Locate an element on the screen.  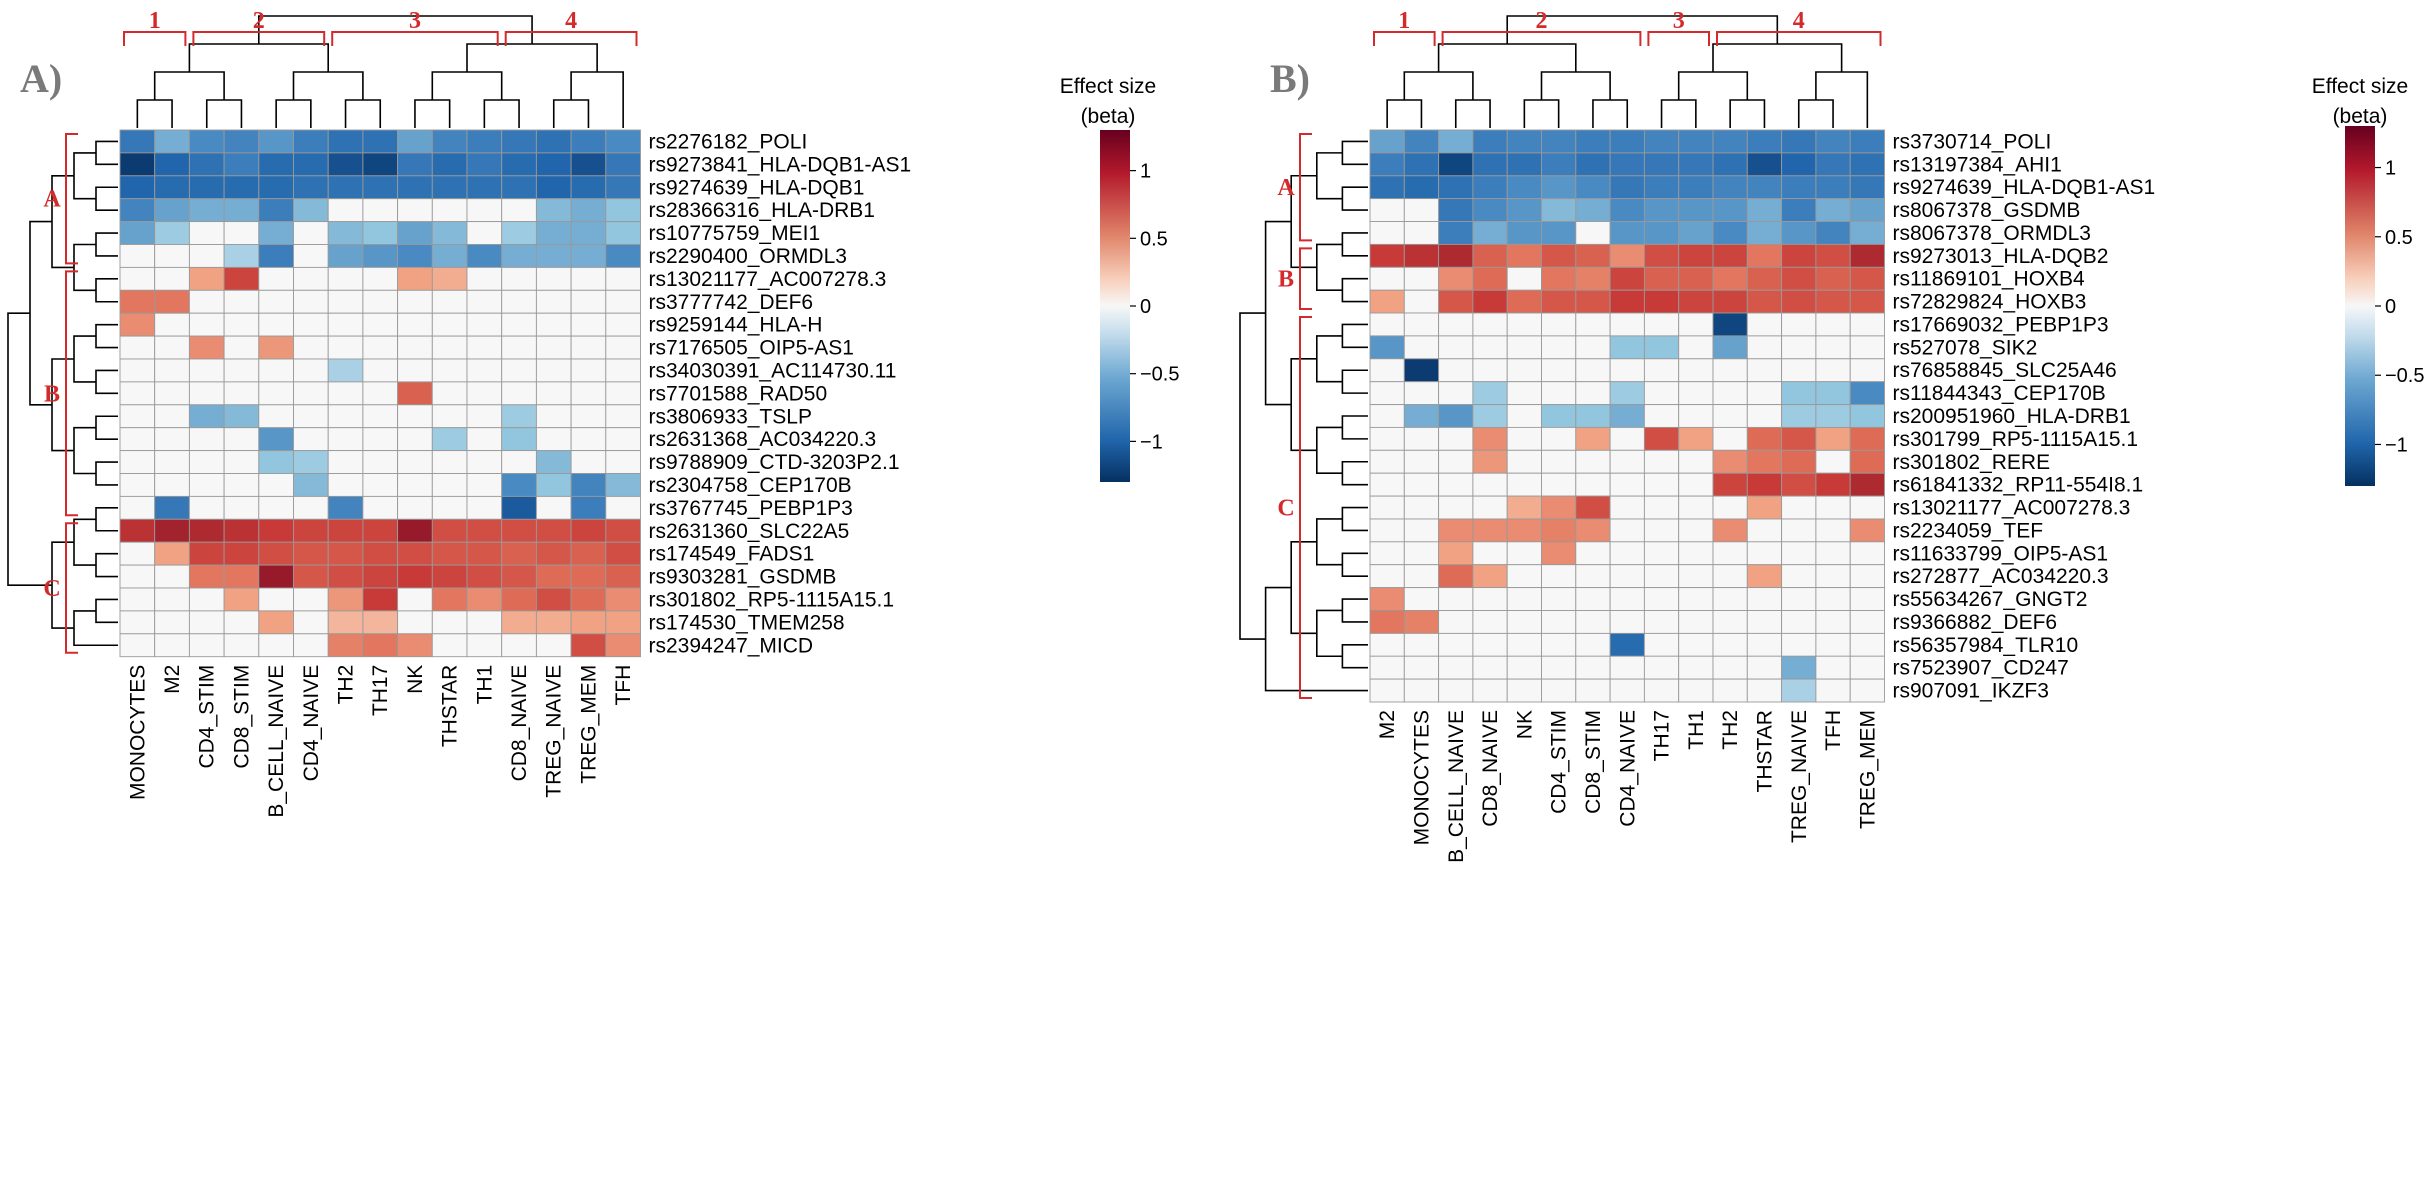
column-label: TFH is located at coordinates (1833, 730).